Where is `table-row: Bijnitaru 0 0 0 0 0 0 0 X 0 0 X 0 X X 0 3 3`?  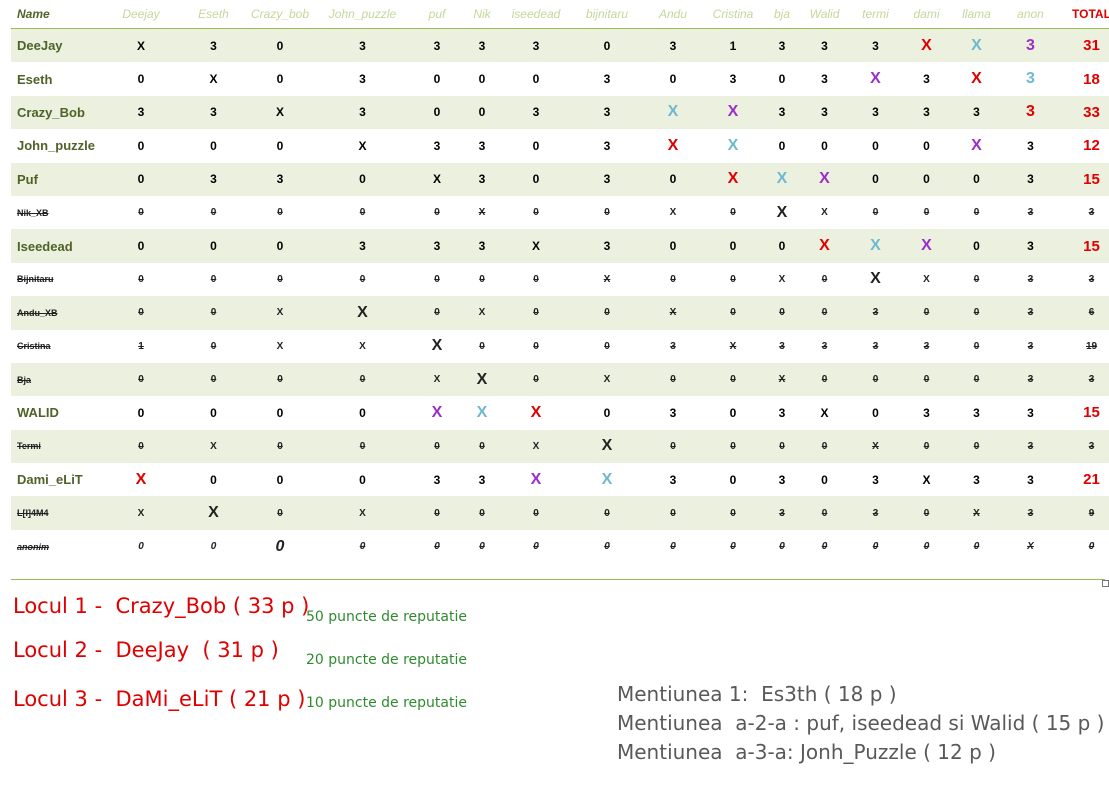 table-row: Bijnitaru 0 0 0 0 0 0 0 X 0 0 X 0 X X 0 3 3 is located at coordinates (560, 279).